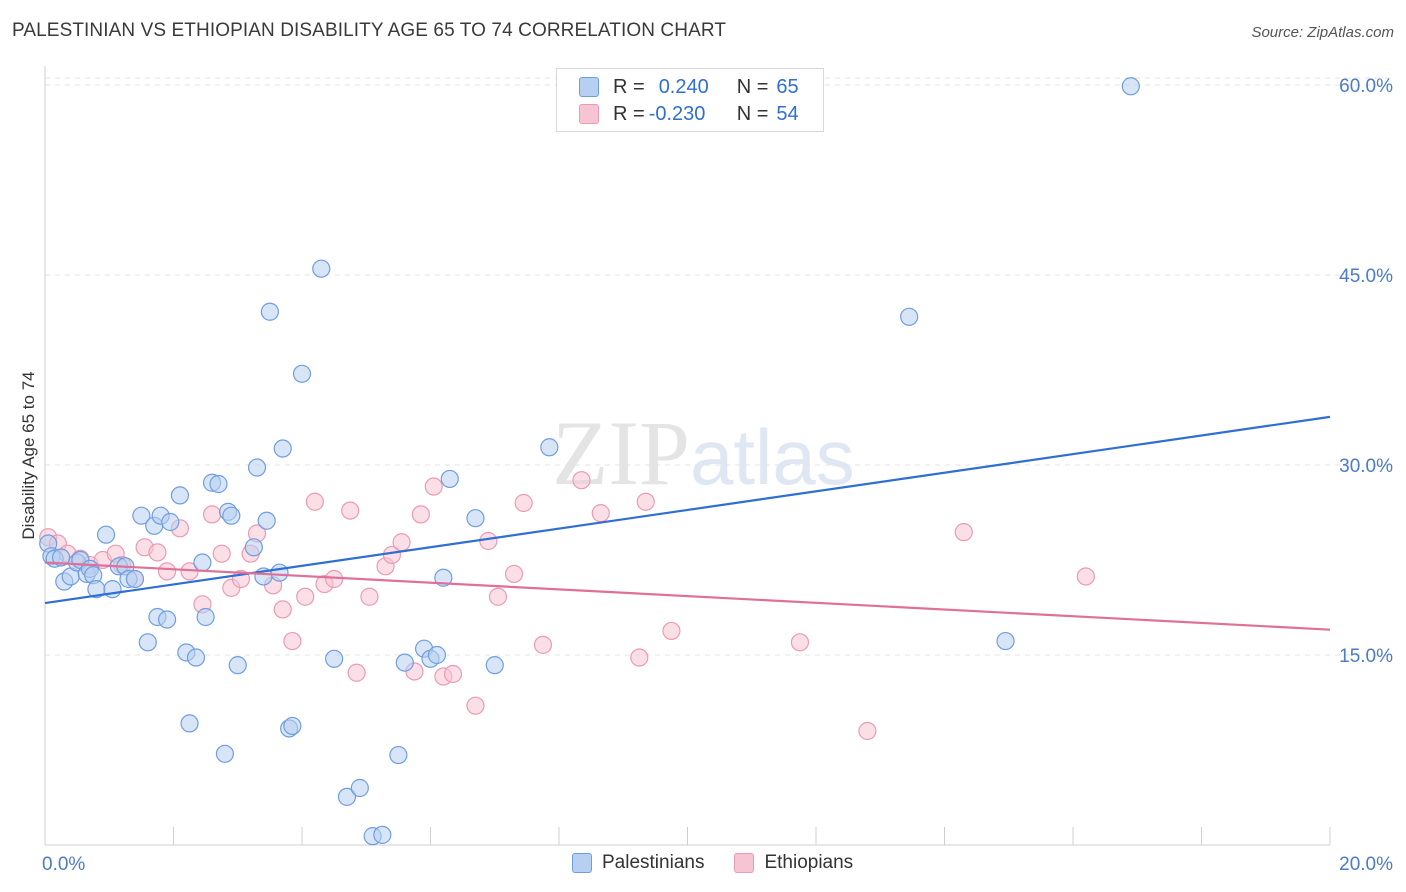 Image resolution: width=1406 pixels, height=892 pixels. What do you see at coordinates (683, 86) in the screenshot?
I see `legend-r-value: 0.240` at bounding box center [683, 86].